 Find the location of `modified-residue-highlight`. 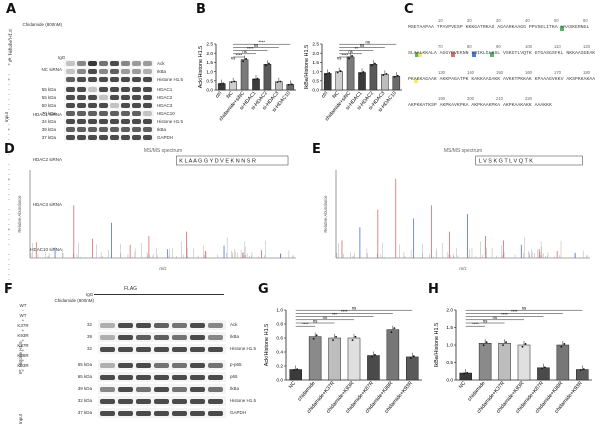

modified-residue-highlight is located at coordinates (474, 54).